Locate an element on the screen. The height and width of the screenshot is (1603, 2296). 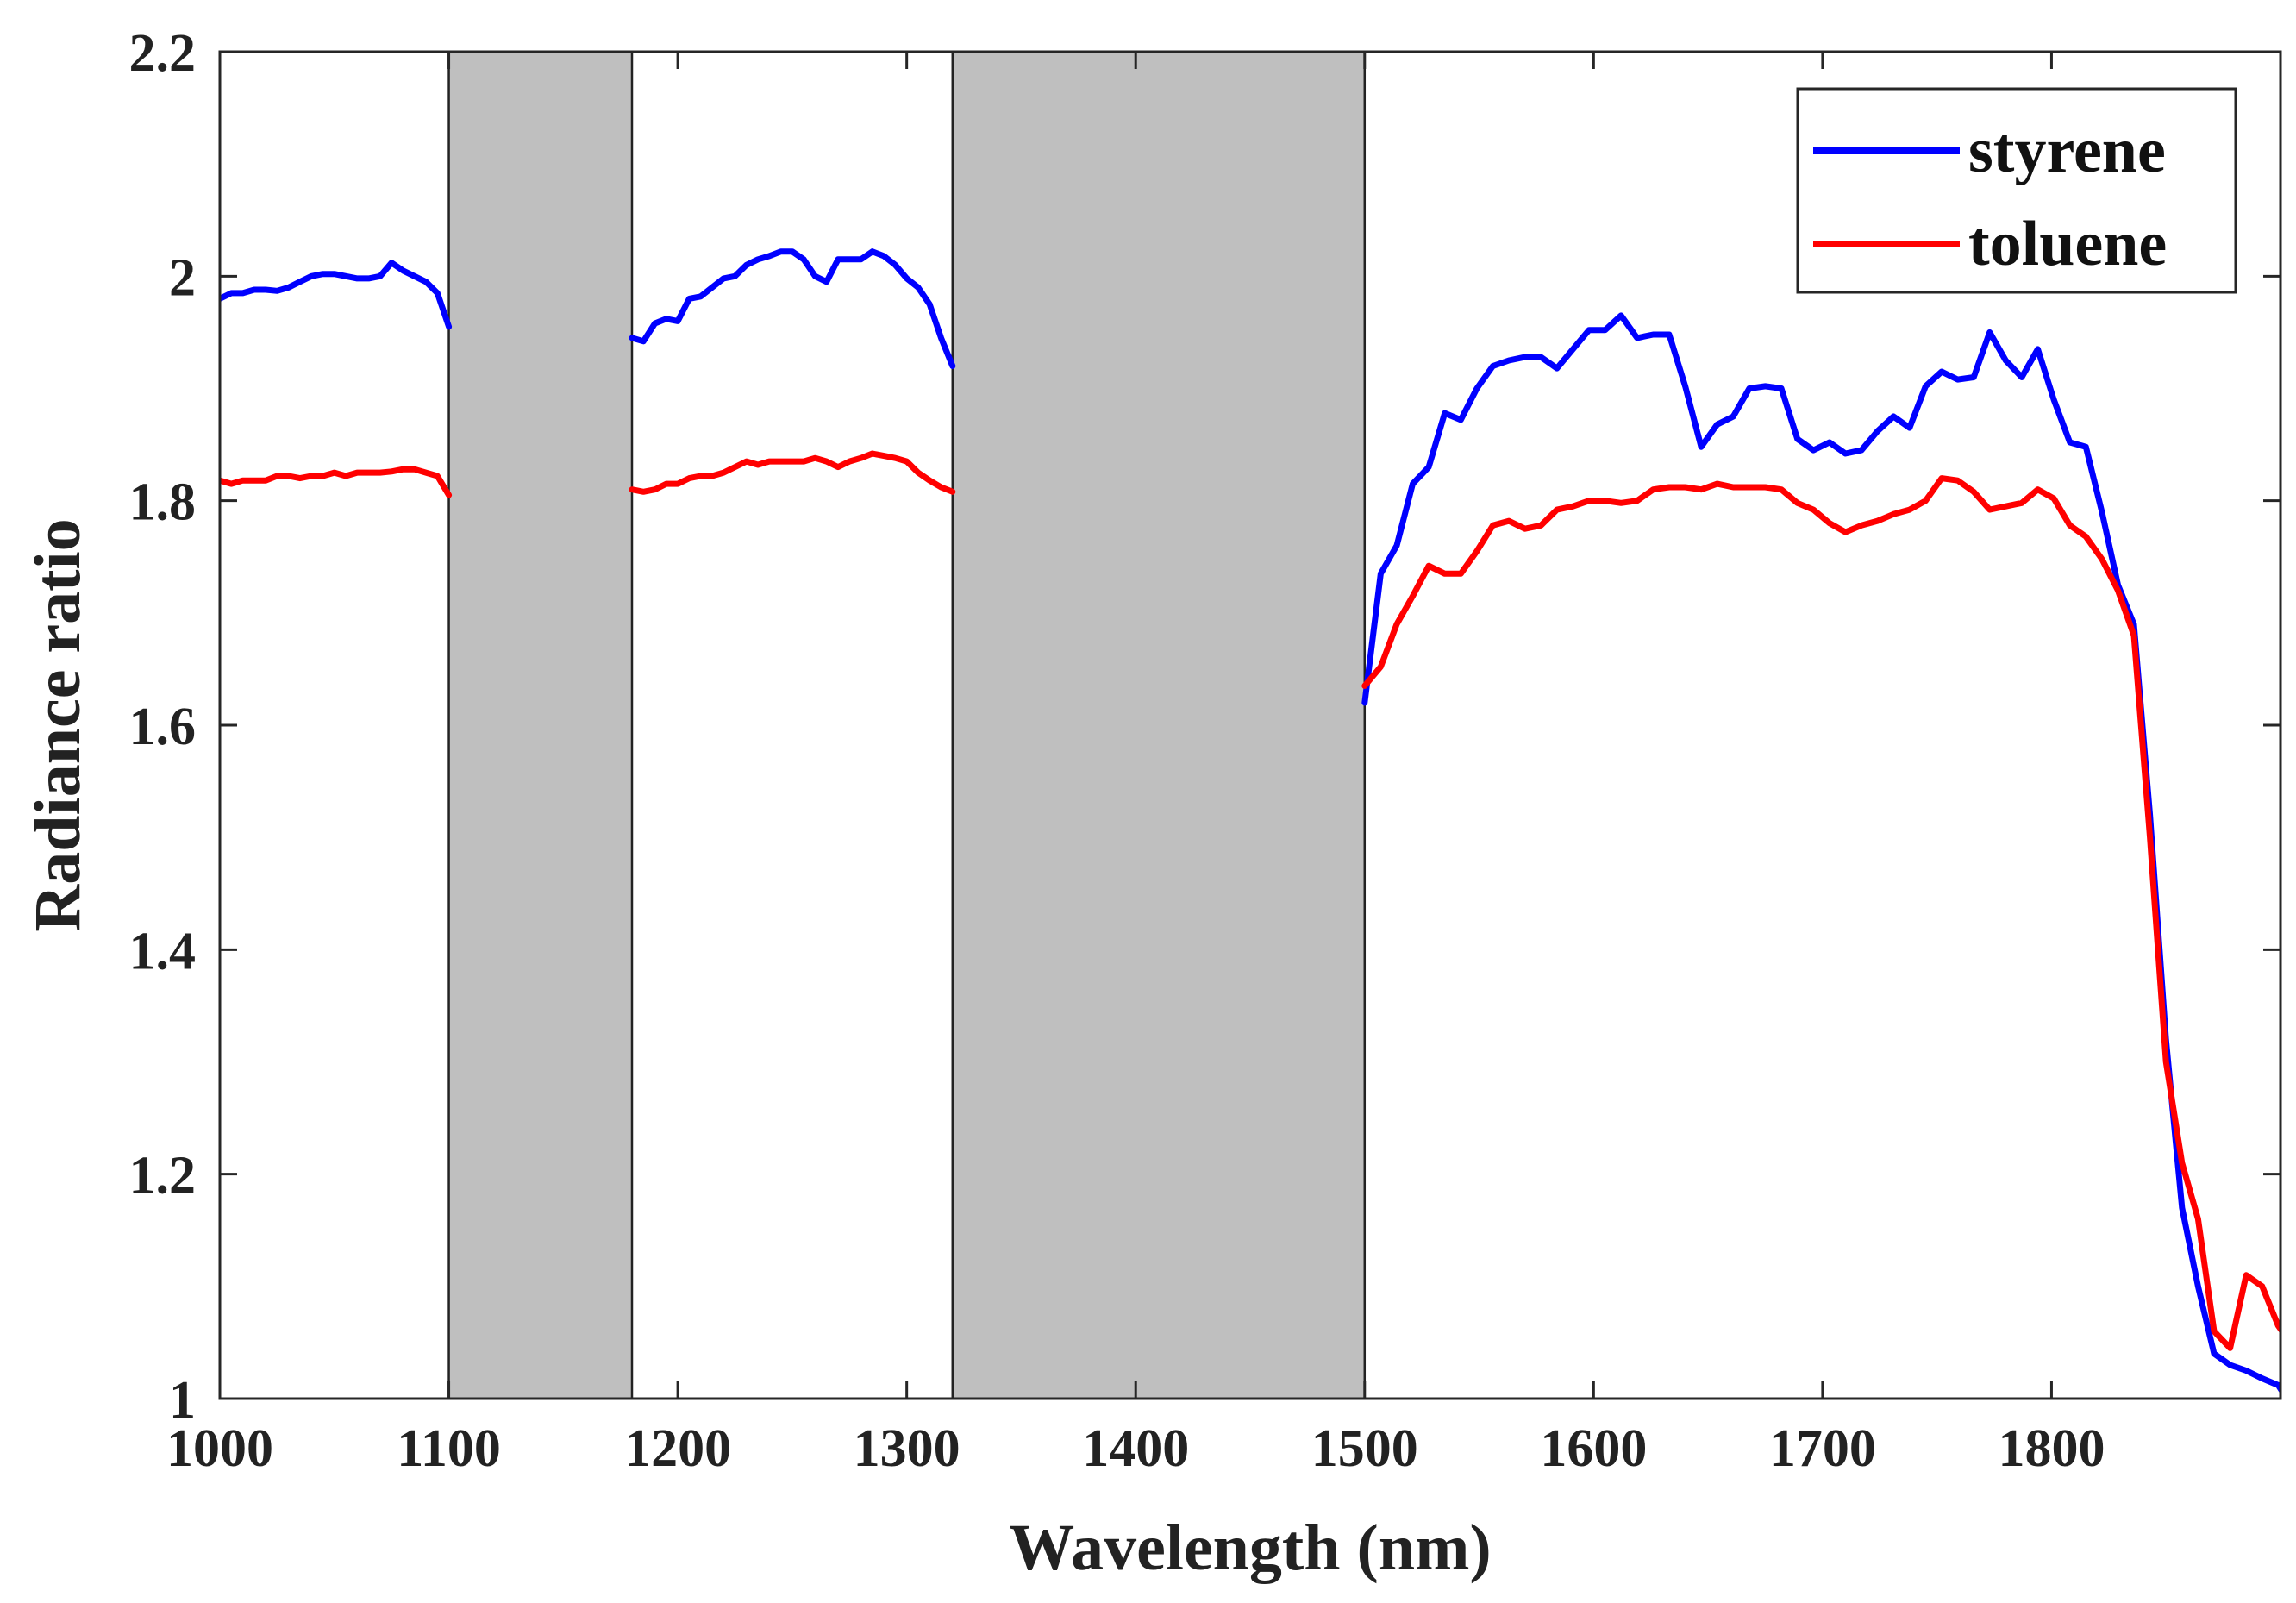
y-tick-label: 2.2 is located at coordinates (163, 53).